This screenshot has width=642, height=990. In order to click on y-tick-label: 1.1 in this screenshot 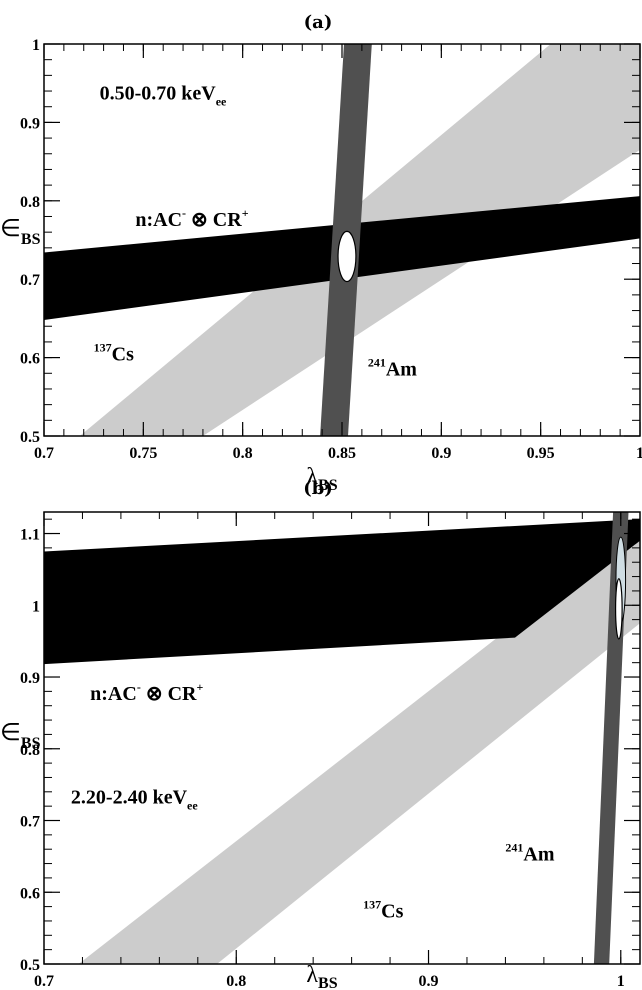, I will do `click(30, 535)`.